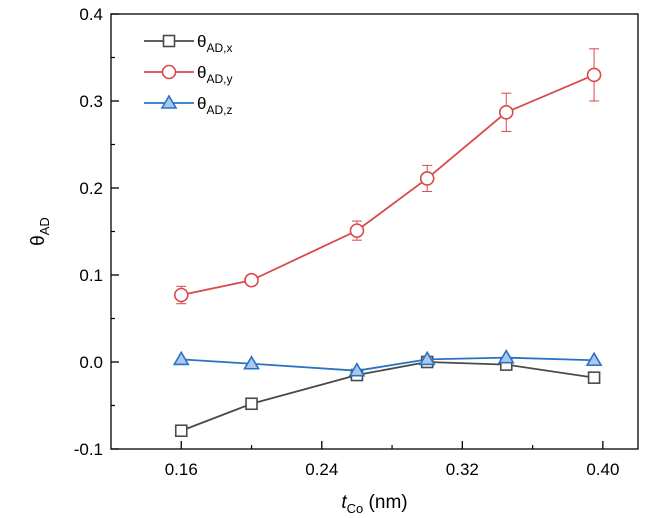 This screenshot has height=518, width=655. I want to click on y-axis-title-main: θ, so click(38, 240).